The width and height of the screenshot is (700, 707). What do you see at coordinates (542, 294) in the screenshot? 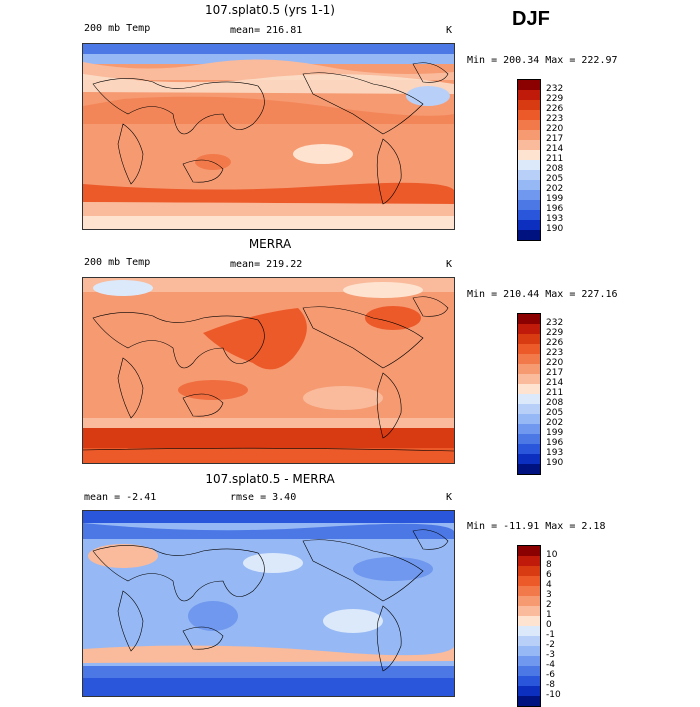
I see `panel-2-minmax: Min = 210.44 Max = 227.16` at bounding box center [542, 294].